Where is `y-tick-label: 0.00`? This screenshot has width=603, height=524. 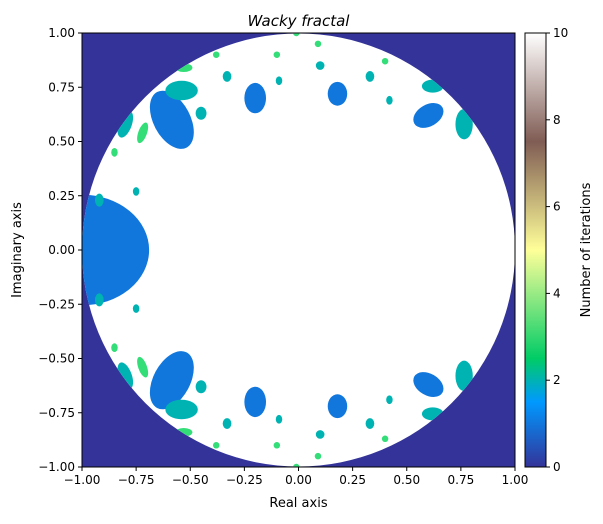 y-tick-label: 0.00 is located at coordinates (61, 250).